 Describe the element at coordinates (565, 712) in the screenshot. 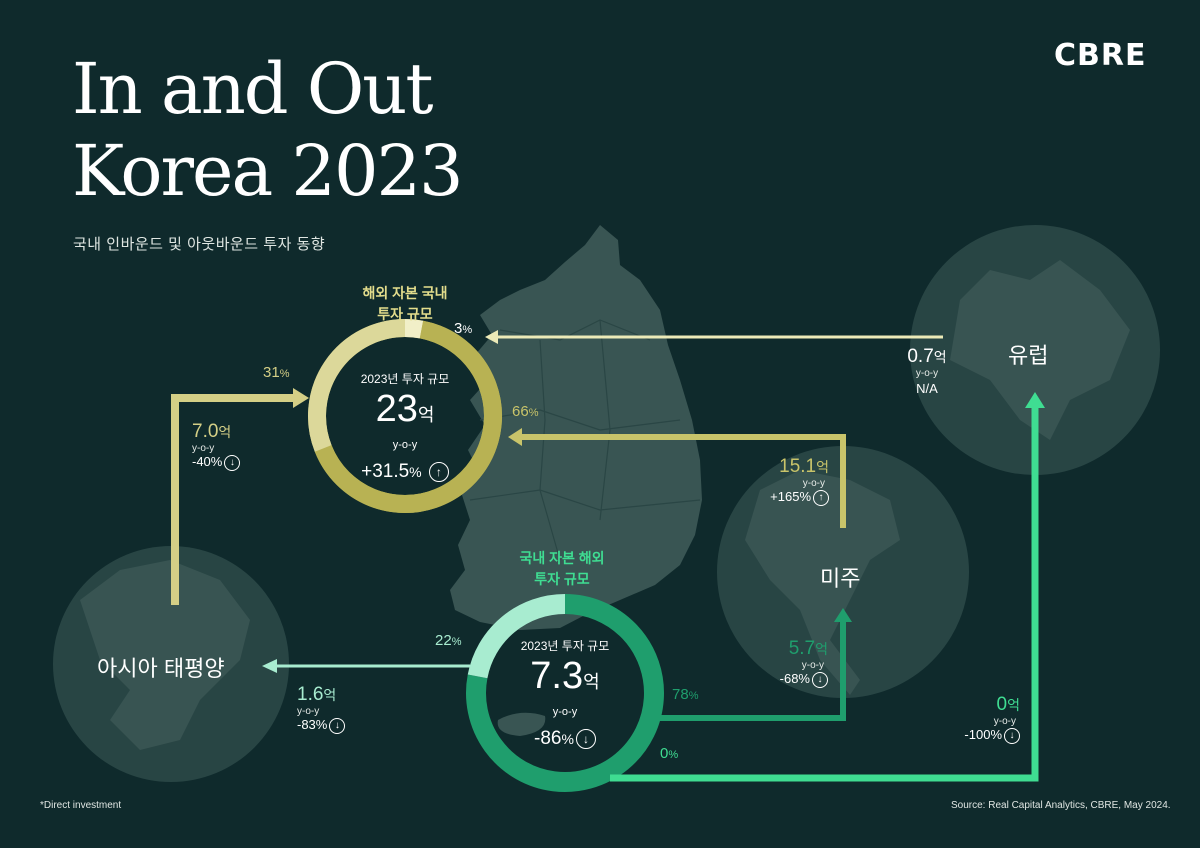

I see `outbound-yoy: y-o-y` at that location.